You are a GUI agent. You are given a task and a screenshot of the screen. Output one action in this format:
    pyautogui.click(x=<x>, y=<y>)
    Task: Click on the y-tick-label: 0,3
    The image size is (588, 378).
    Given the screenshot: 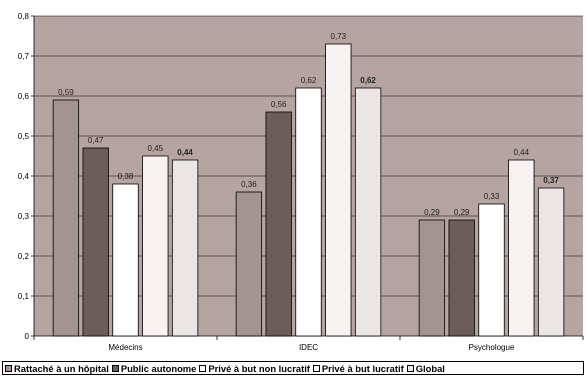 What is the action you would take?
    pyautogui.click(x=24, y=216)
    